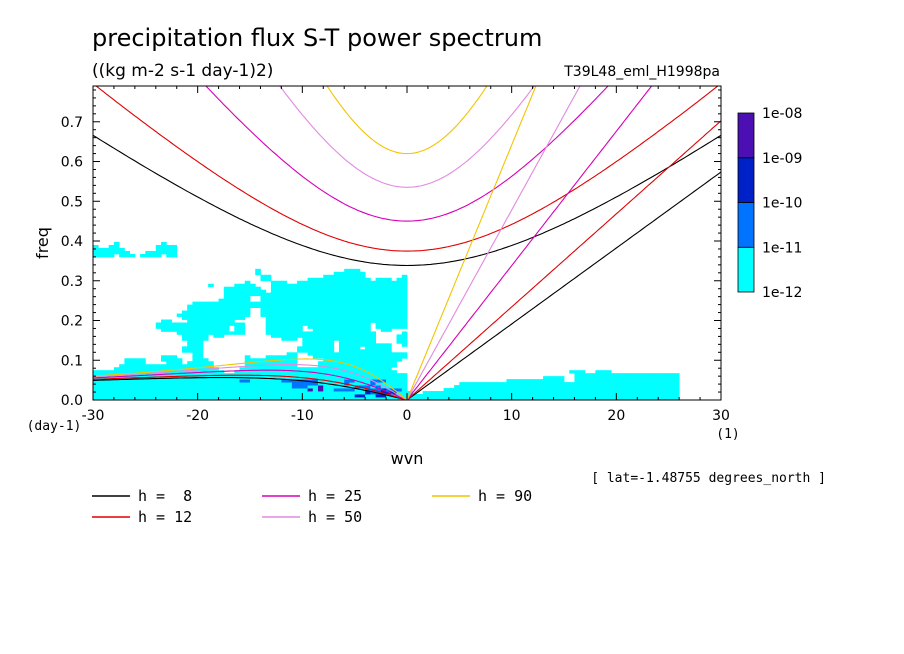 The image size is (904, 654). Describe the element at coordinates (782, 204) in the screenshot. I see `colorbar-label: 1e-10` at that location.